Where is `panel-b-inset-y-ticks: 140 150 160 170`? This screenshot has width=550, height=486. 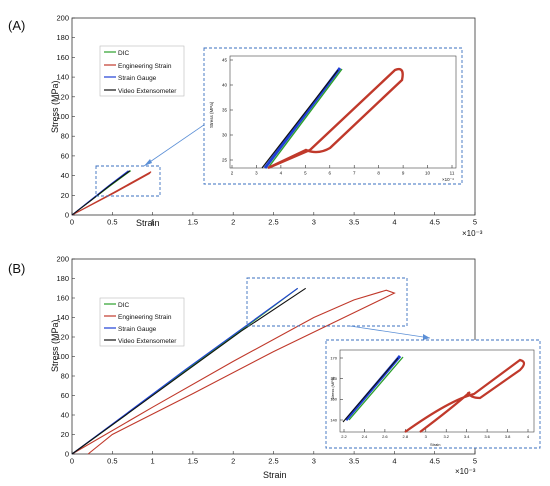 panel-b-inset-y-ticks: 140 150 160 170 is located at coordinates (336, 388).